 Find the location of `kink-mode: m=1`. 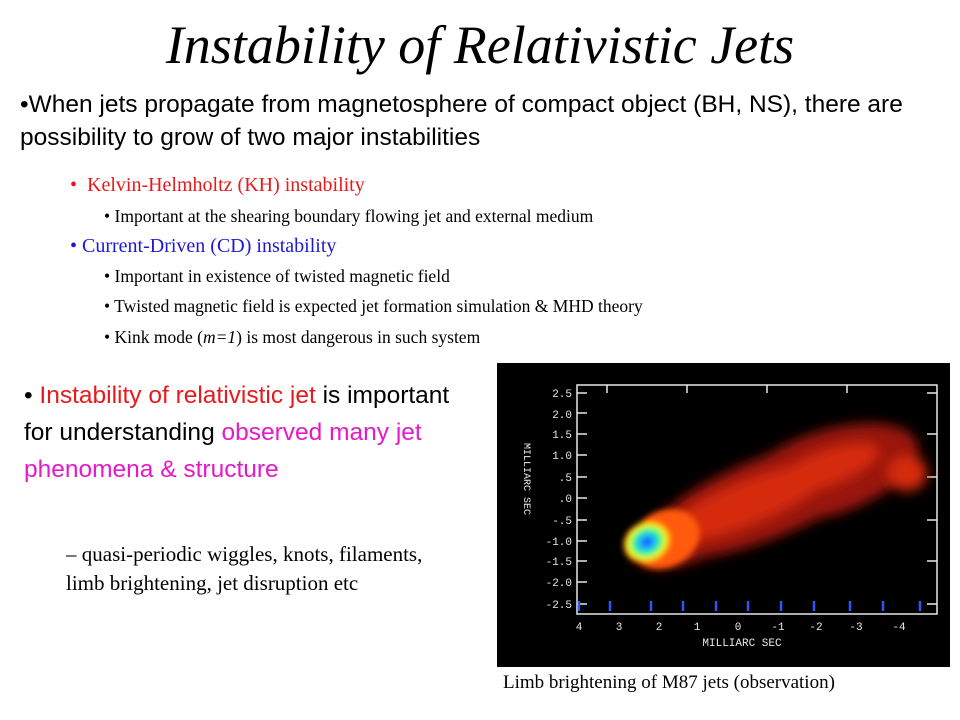

kink-mode: m=1 is located at coordinates (219, 337).